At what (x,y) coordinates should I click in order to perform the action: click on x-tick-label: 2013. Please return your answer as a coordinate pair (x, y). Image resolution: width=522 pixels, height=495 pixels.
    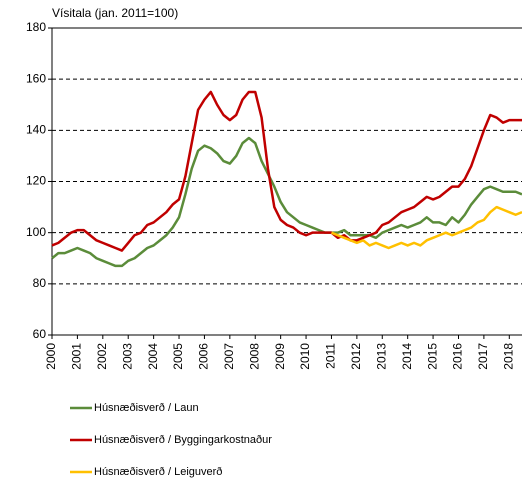
    Looking at the image, I should click on (381, 356).